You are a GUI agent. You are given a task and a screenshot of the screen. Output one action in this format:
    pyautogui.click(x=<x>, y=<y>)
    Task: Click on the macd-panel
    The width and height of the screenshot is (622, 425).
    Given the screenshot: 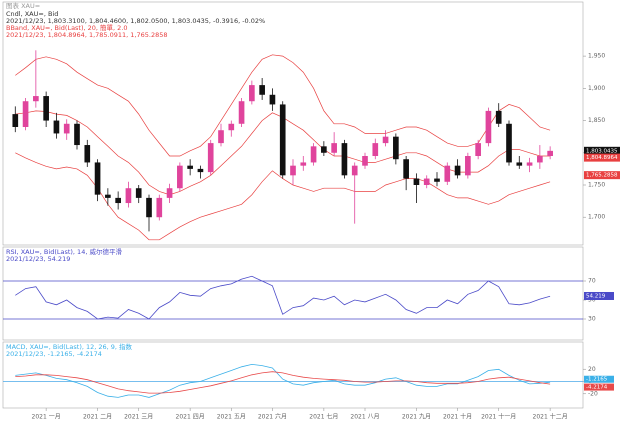 What is the action you would take?
    pyautogui.click(x=293, y=375)
    